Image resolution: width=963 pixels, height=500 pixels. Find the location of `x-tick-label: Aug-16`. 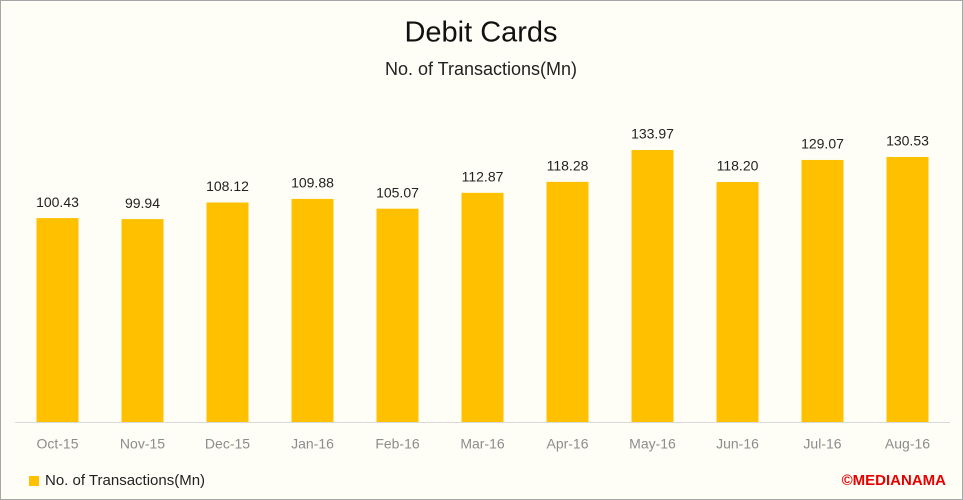

x-tick-label: Aug-16 is located at coordinates (907, 444).